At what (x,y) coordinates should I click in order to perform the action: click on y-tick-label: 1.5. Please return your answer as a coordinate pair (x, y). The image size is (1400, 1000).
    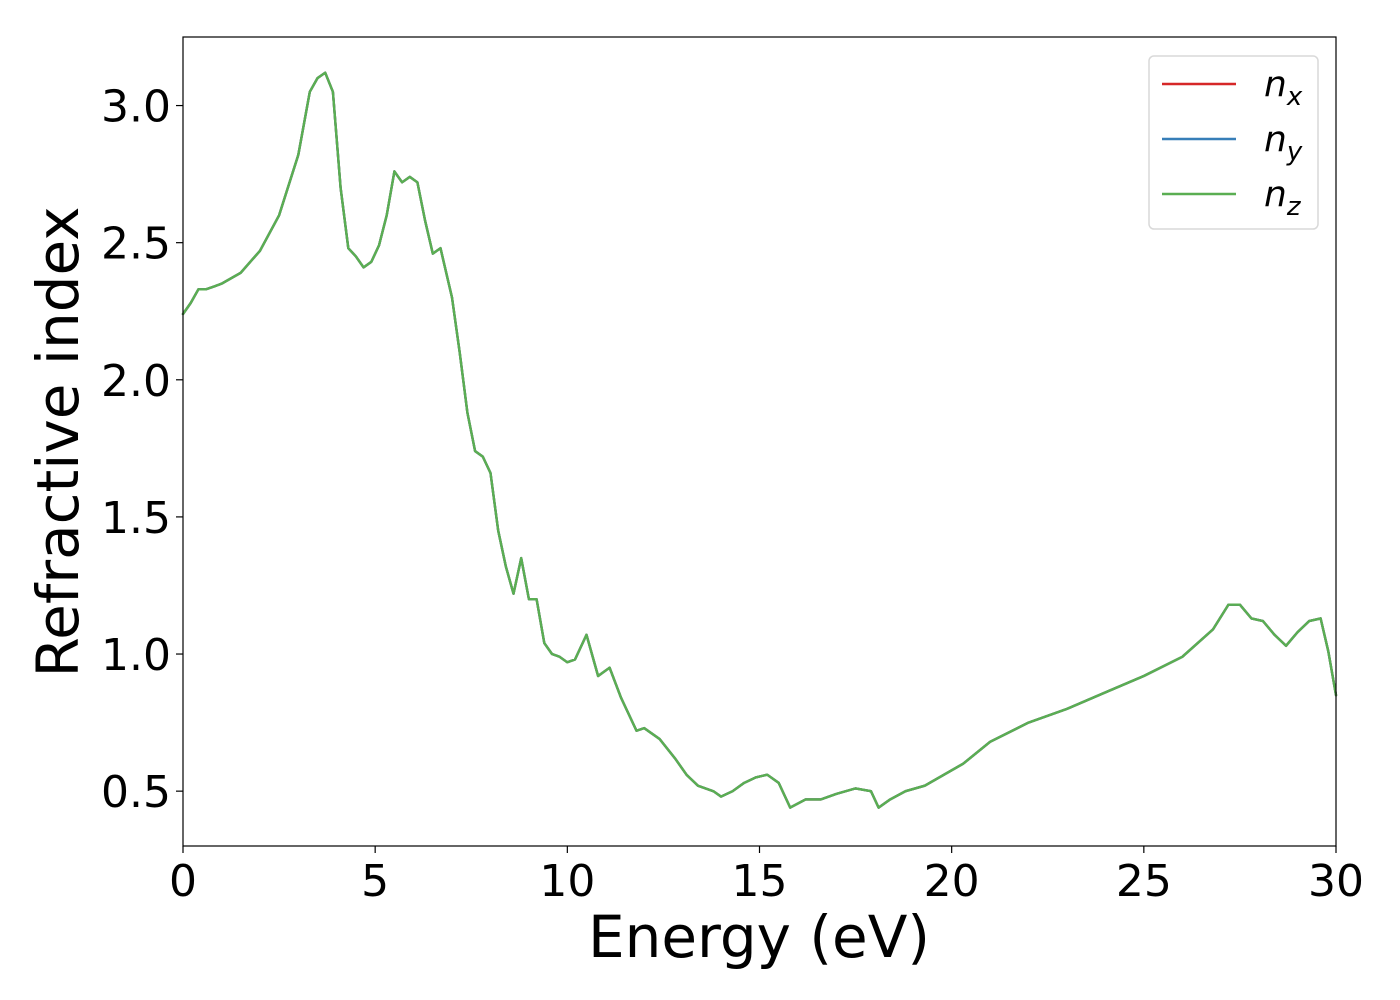
    Looking at the image, I should click on (136, 518).